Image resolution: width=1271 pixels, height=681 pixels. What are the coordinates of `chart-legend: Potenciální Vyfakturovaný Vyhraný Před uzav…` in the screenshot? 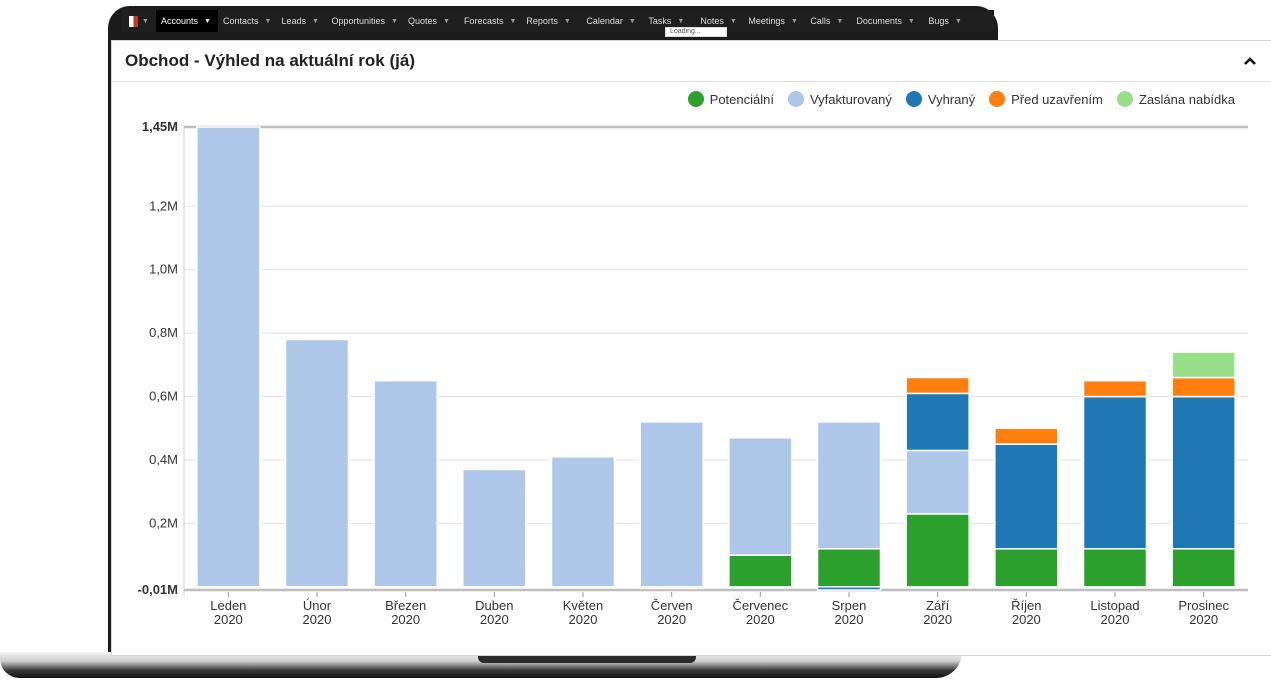 It's located at (961, 99).